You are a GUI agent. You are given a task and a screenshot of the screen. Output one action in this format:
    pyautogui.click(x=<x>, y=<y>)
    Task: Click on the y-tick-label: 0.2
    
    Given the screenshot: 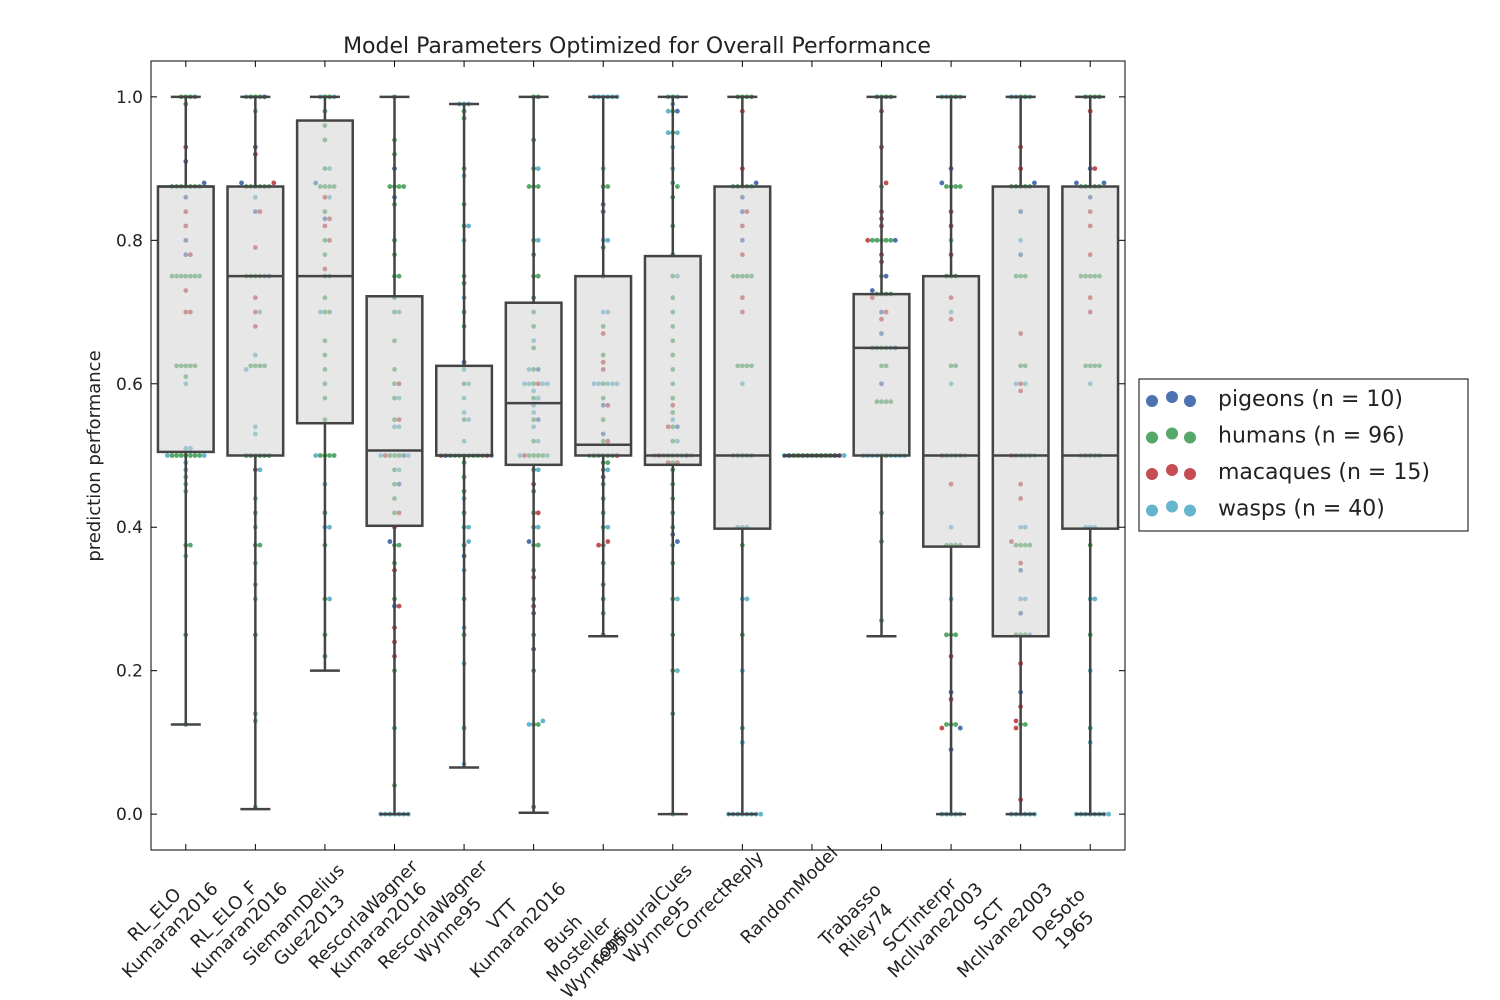 What is the action you would take?
    pyautogui.click(x=129, y=672)
    